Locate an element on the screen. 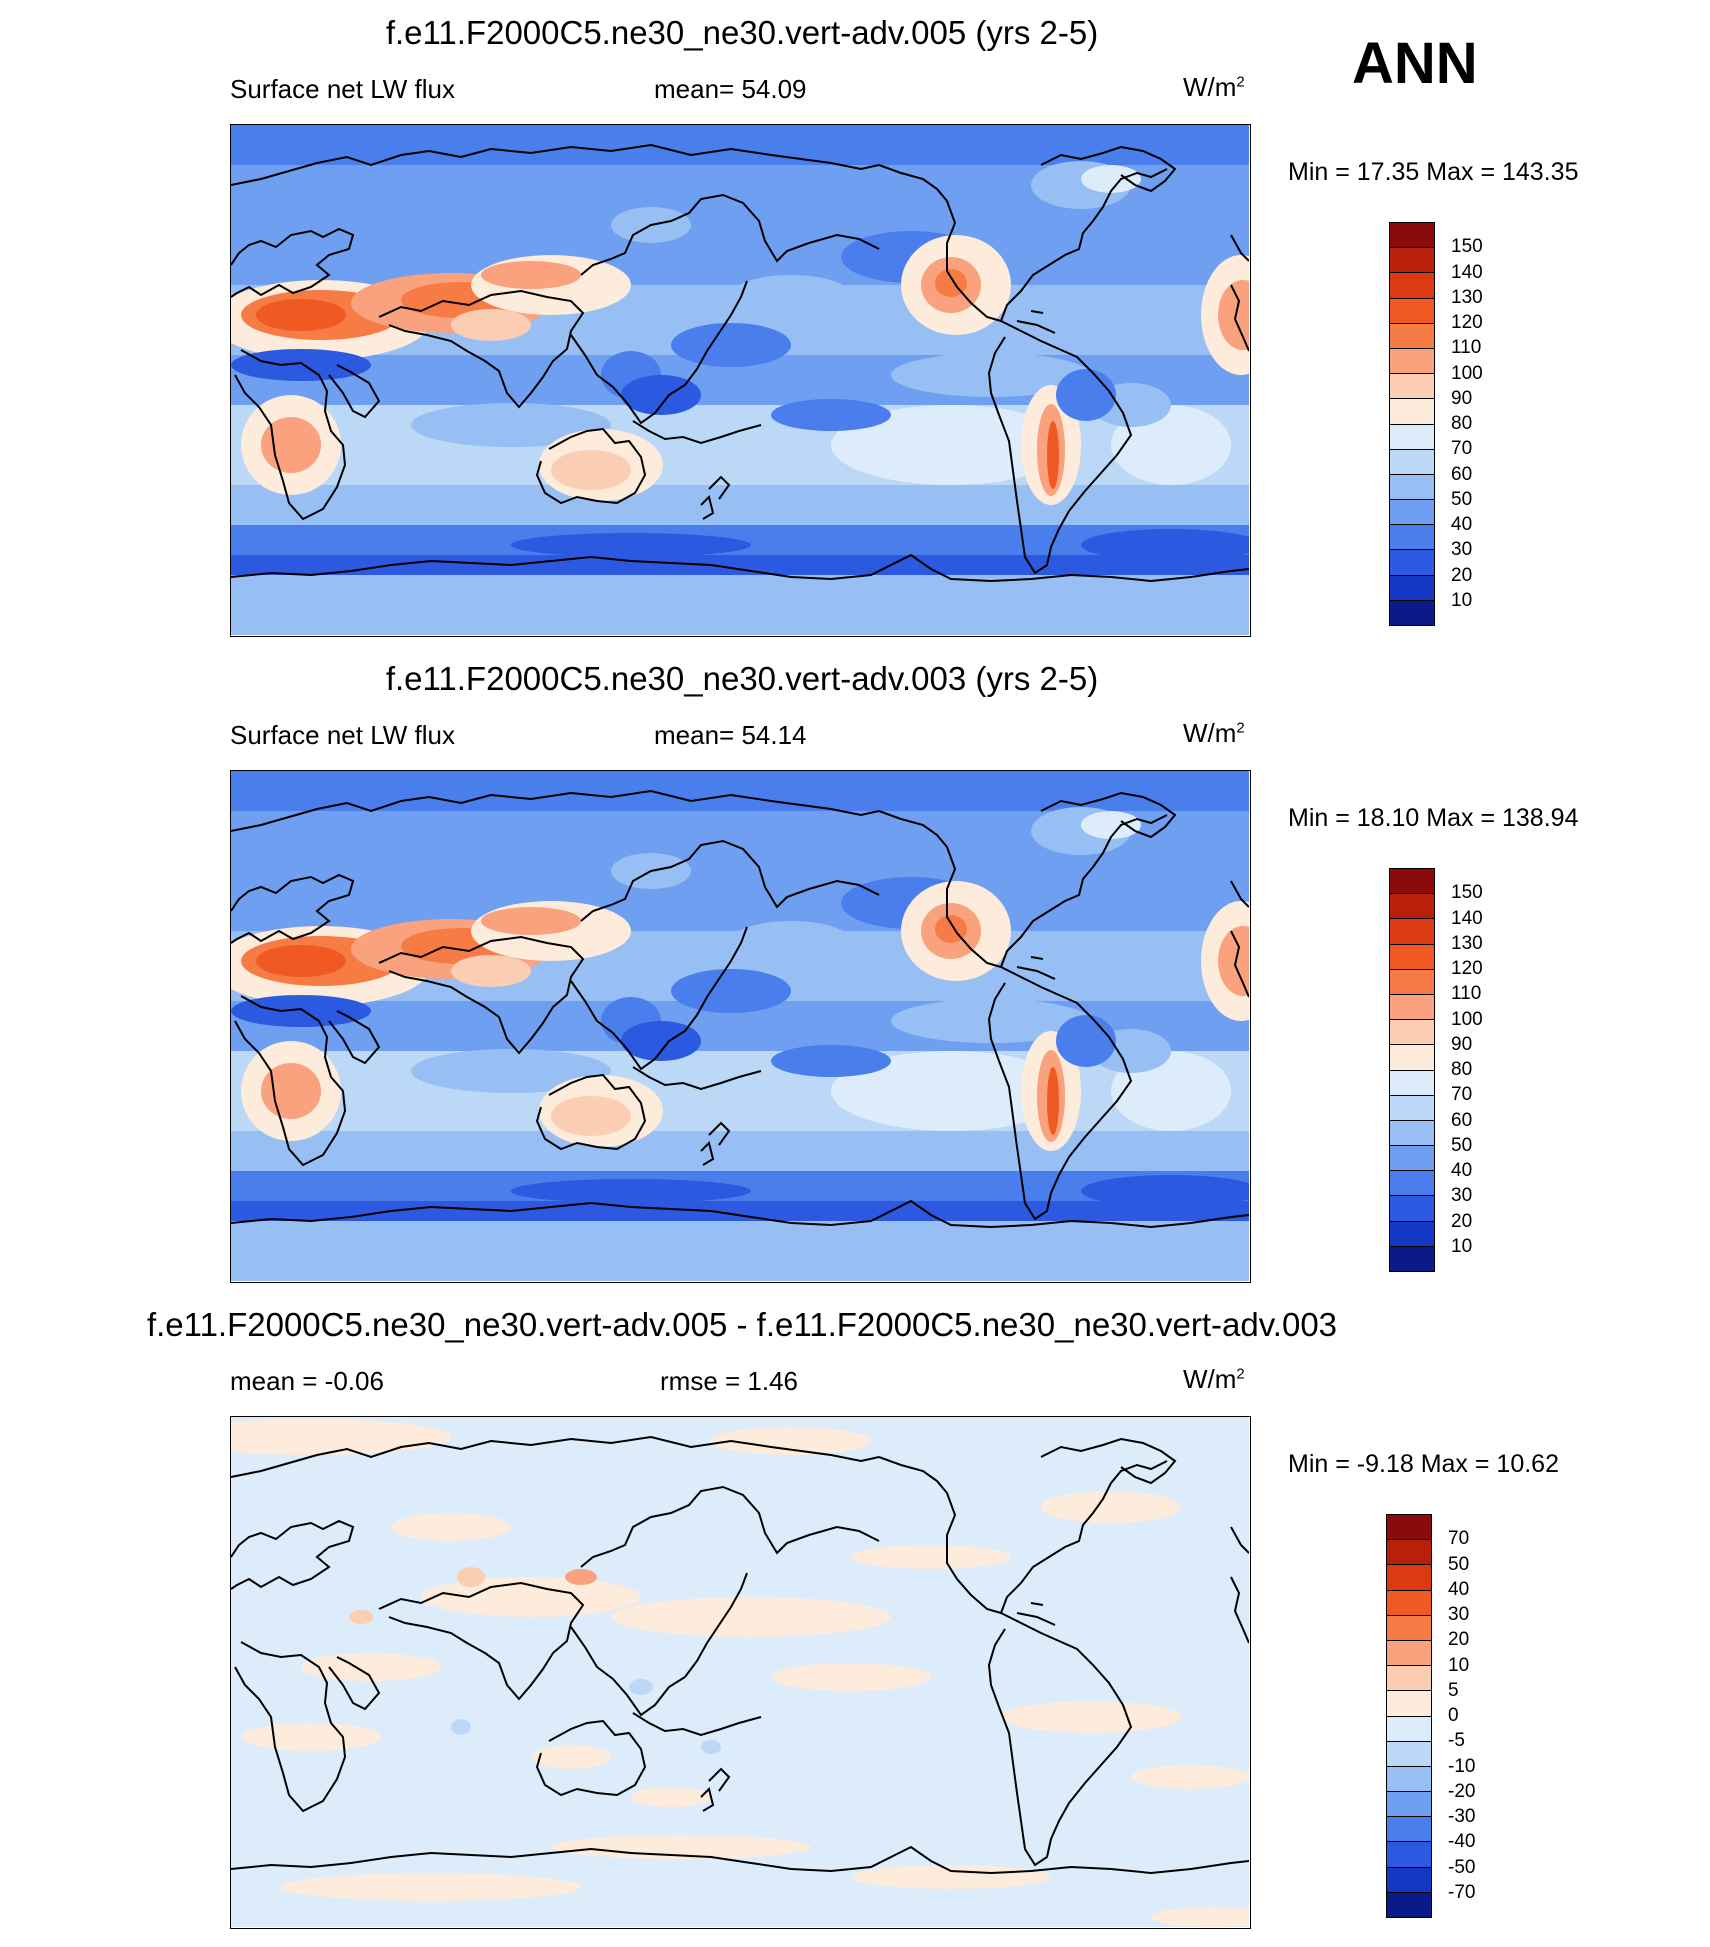 The image size is (1710, 1947). colorbar-tick-label: -20 is located at coordinates (1462, 1791).